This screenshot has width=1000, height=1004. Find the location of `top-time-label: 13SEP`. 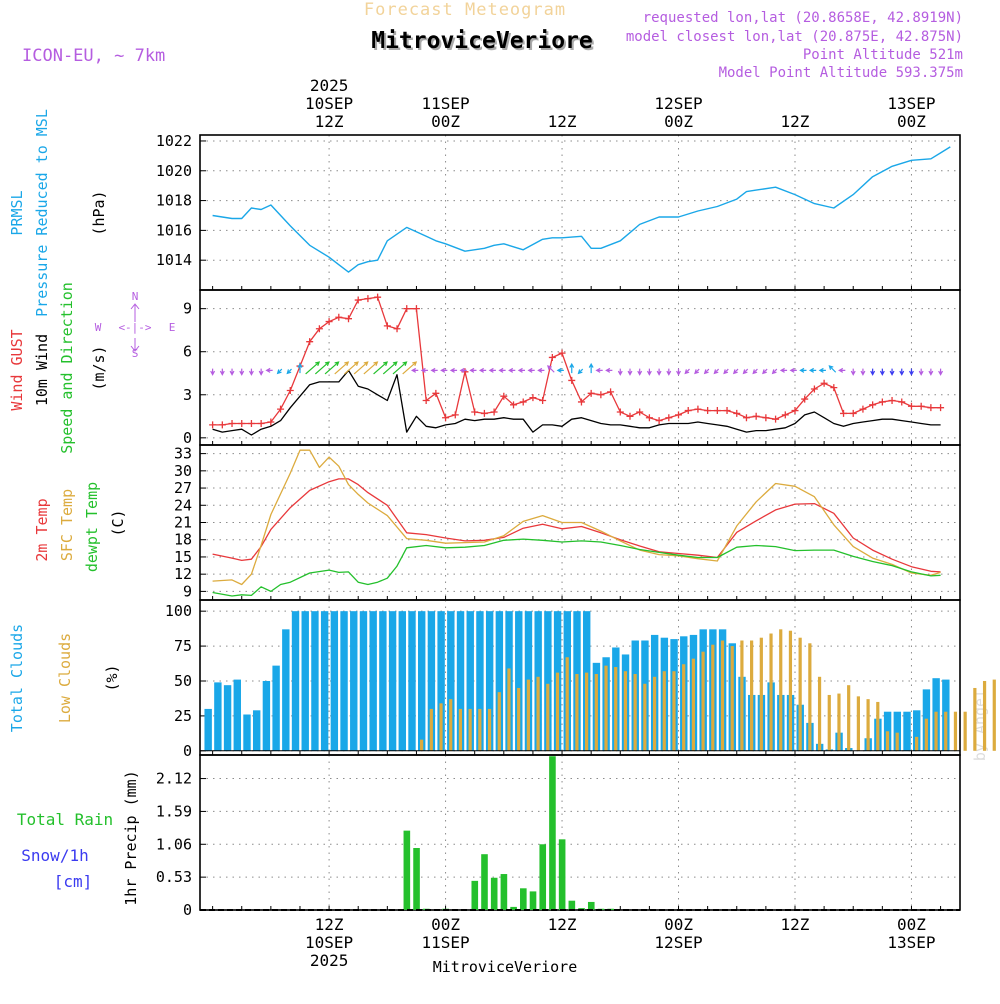

top-time-label: 13SEP is located at coordinates (911, 103).